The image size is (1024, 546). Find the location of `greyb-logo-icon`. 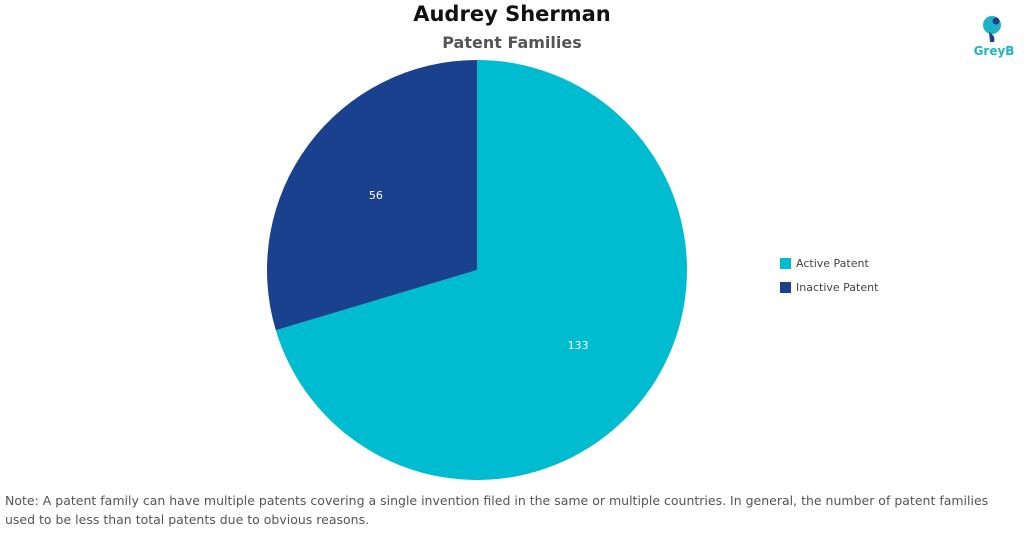

greyb-logo-icon is located at coordinates (992, 29).